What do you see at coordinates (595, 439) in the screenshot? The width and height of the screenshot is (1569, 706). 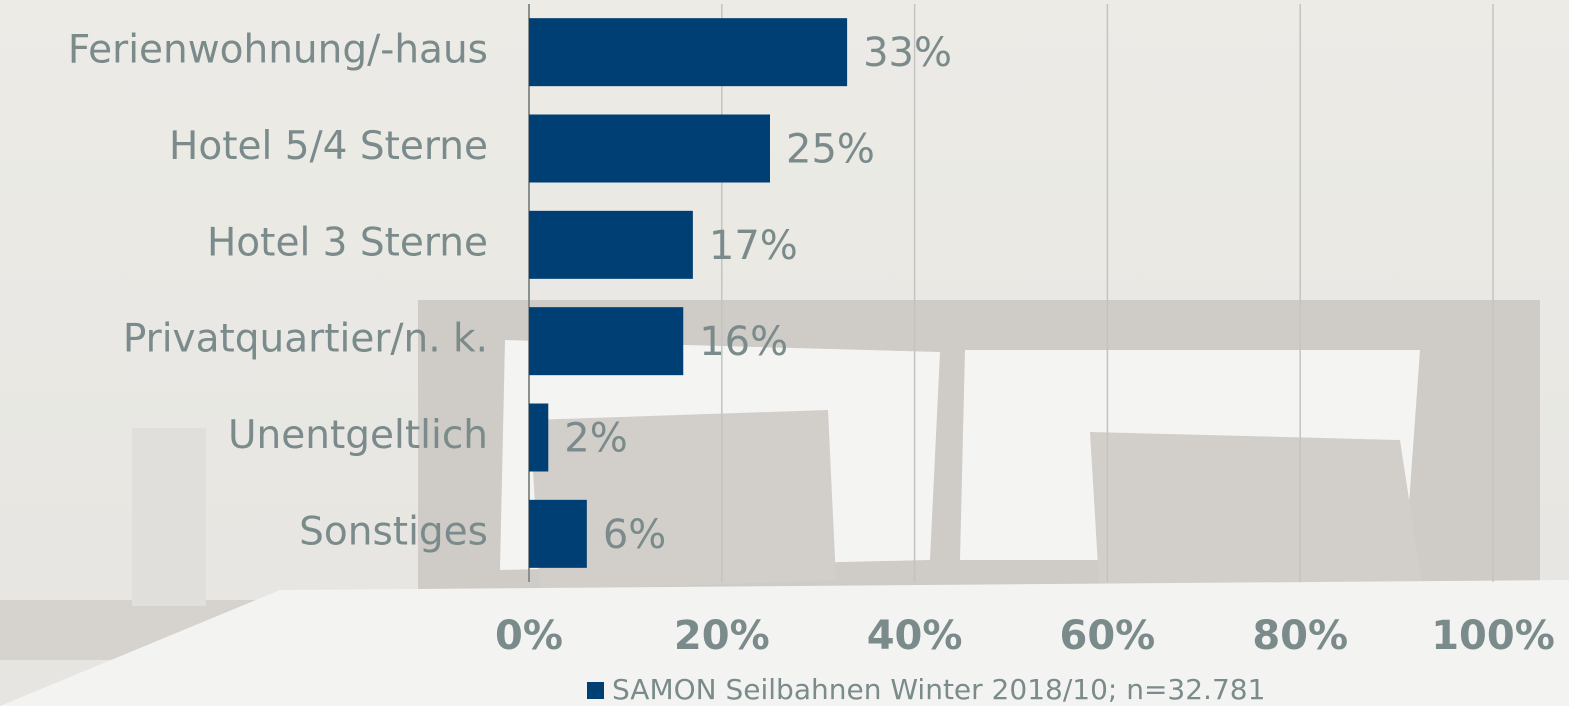 I see `value-label: 2%` at bounding box center [595, 439].